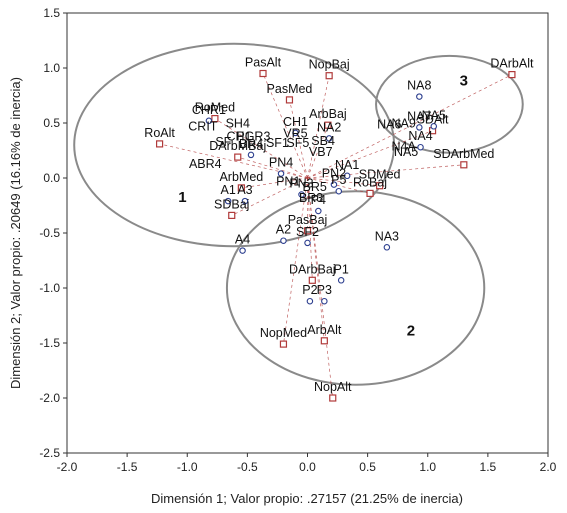 Image resolution: width=567 pixels, height=513 pixels. I want to click on label-ArbBaj: ArbBaj, so click(328, 114).